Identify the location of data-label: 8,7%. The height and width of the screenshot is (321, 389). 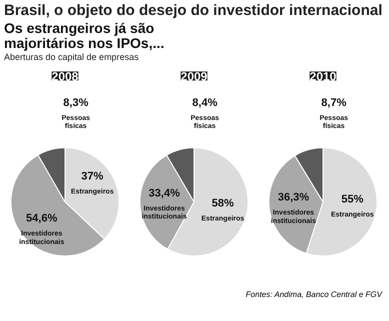
(334, 103).